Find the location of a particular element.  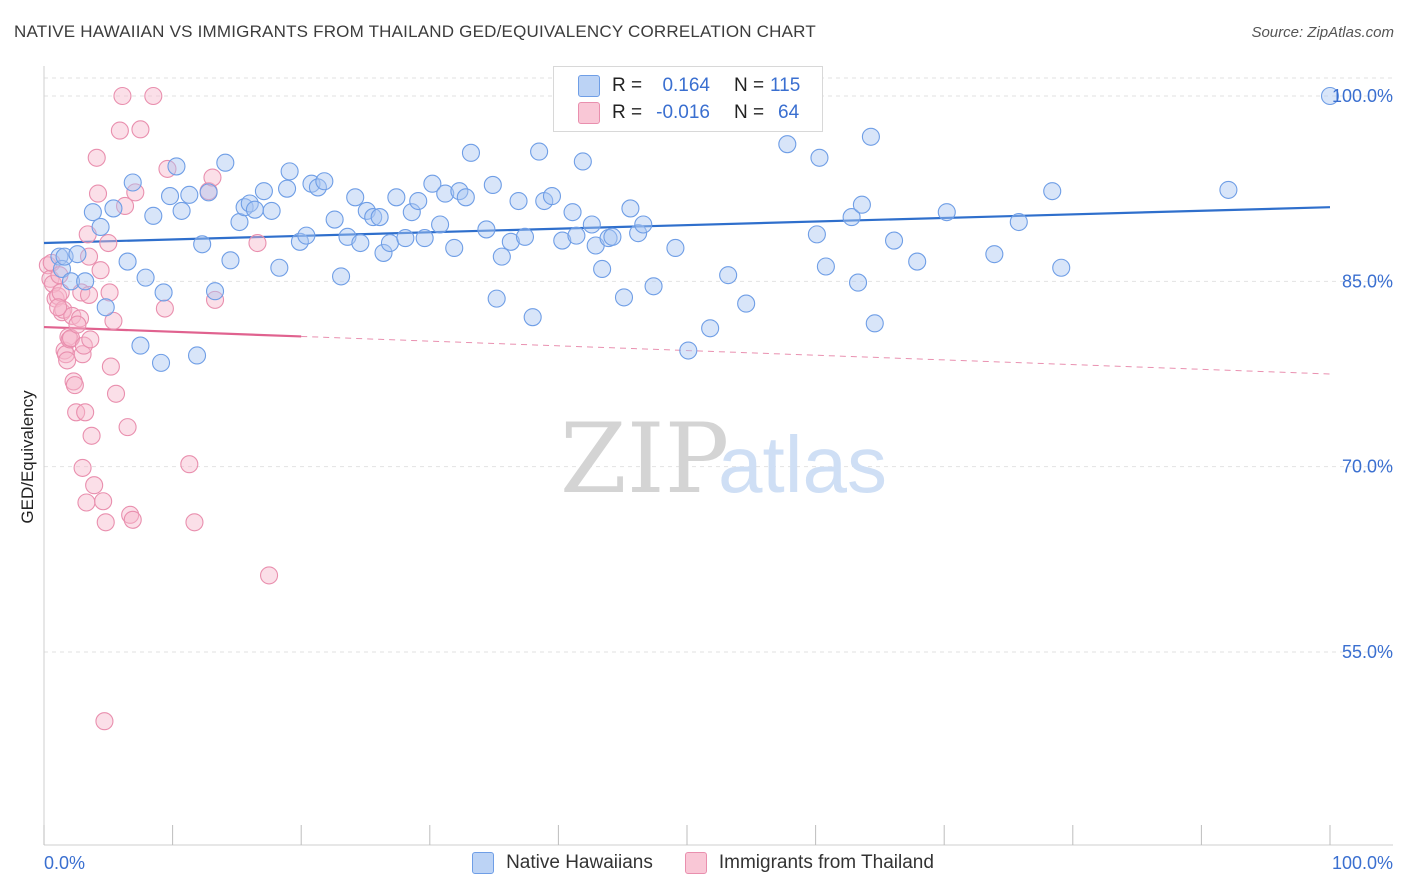

trend-line-native-hawaiians is located at coordinates (687, 225).